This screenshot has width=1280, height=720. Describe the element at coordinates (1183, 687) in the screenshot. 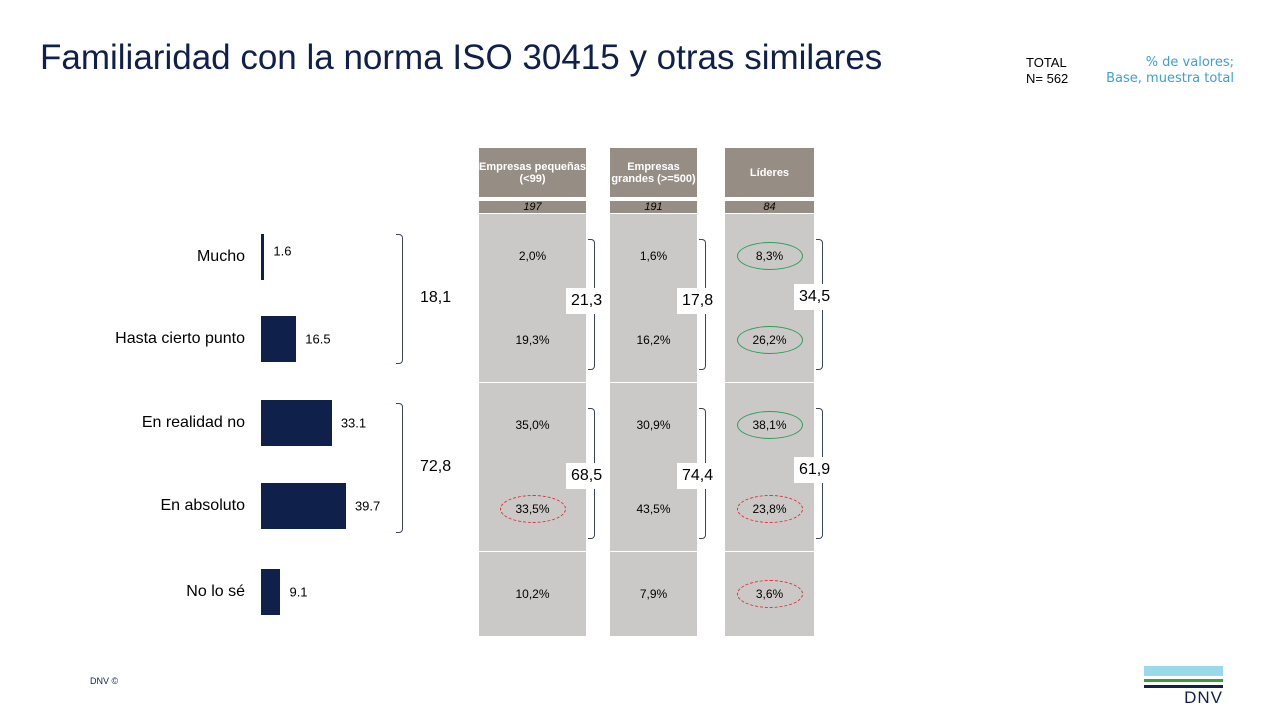

I see `dnv-logo: DNV` at that location.